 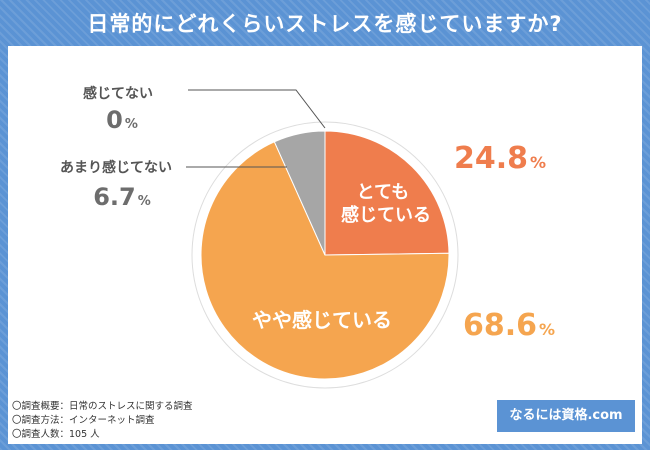 What do you see at coordinates (566, 416) in the screenshot?
I see `brand-link: なるには資格.com` at bounding box center [566, 416].